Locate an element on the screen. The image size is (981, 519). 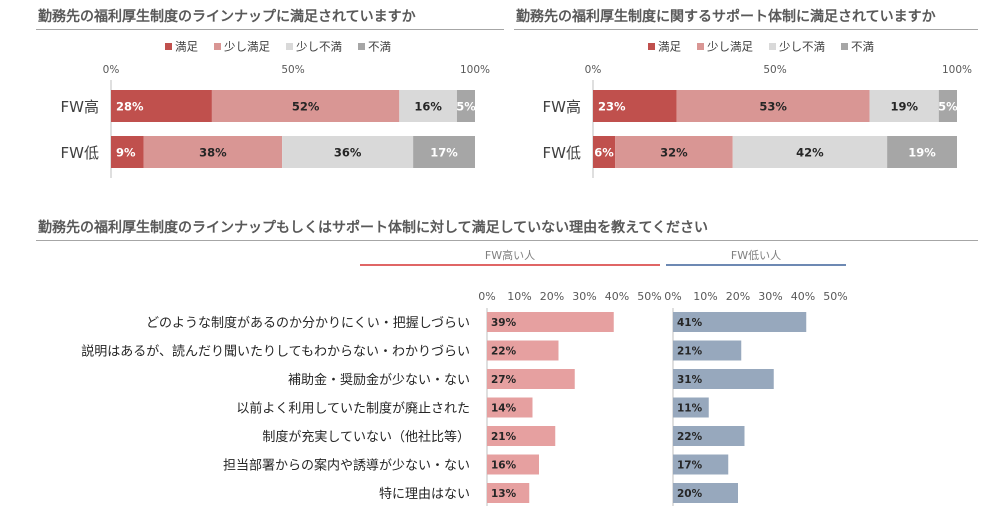
data-label-reasons-high-2: 27% is located at coordinates (504, 380).